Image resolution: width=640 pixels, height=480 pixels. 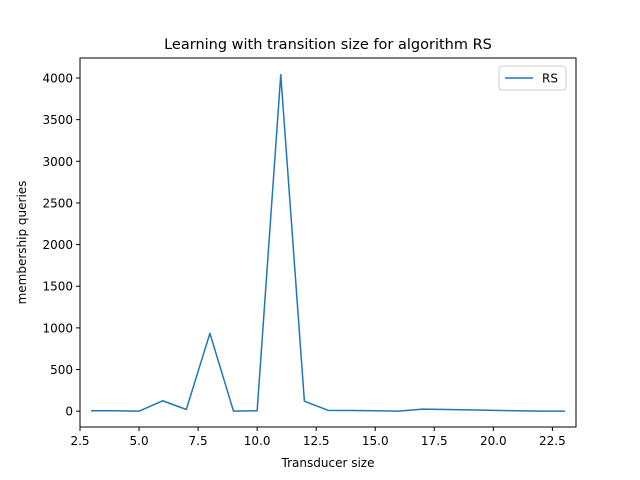 What do you see at coordinates (61, 370) in the screenshot?
I see `y-tick-label: 500` at bounding box center [61, 370].